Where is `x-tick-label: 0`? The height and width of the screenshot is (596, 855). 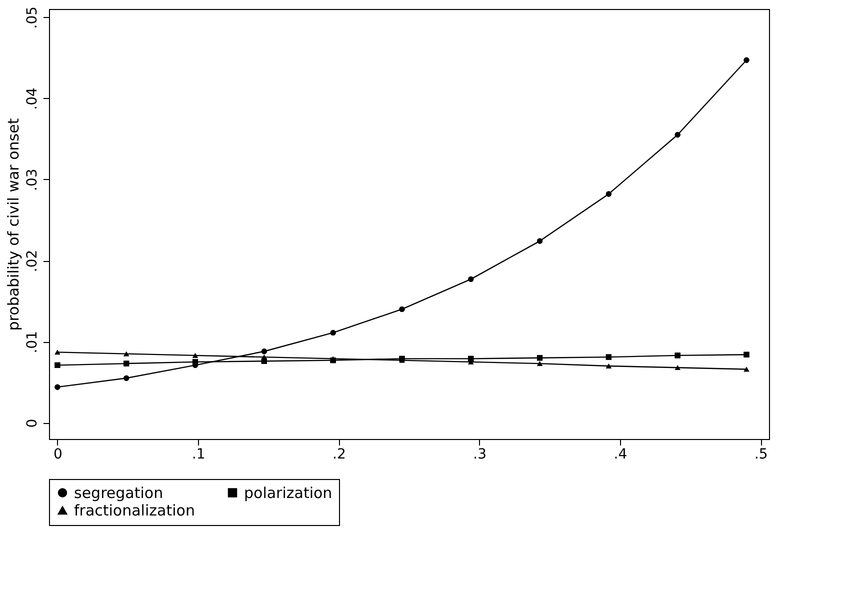
x-tick-label: 0 is located at coordinates (57, 454).